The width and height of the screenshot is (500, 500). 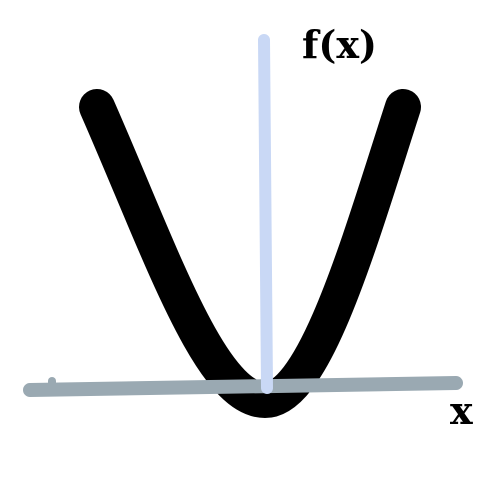 What do you see at coordinates (461, 410) in the screenshot?
I see `x-axis-label: x` at bounding box center [461, 410].